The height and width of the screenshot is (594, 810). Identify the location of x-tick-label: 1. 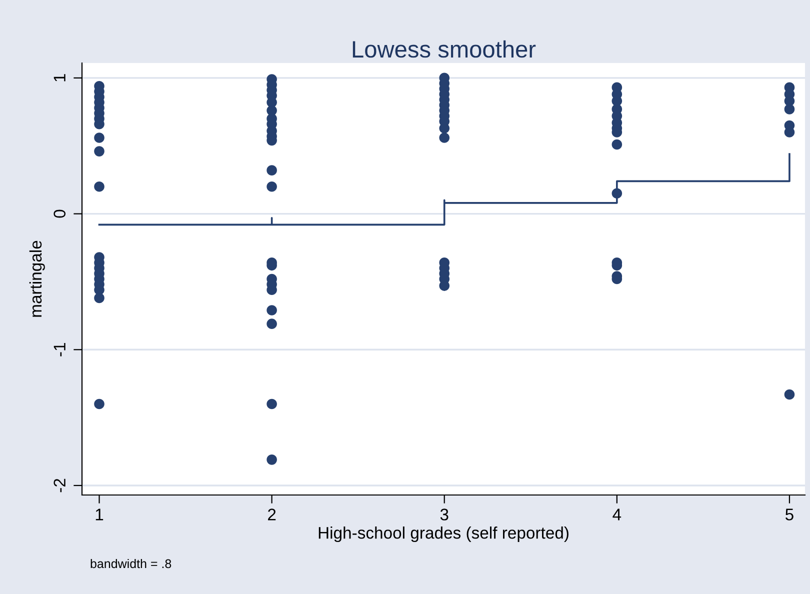
(100, 514).